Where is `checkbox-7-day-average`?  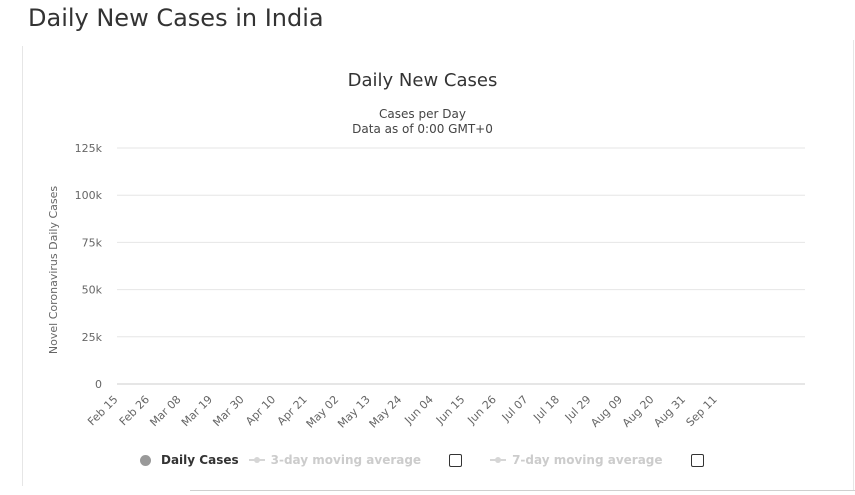
checkbox-7-day-average is located at coordinates (697, 460).